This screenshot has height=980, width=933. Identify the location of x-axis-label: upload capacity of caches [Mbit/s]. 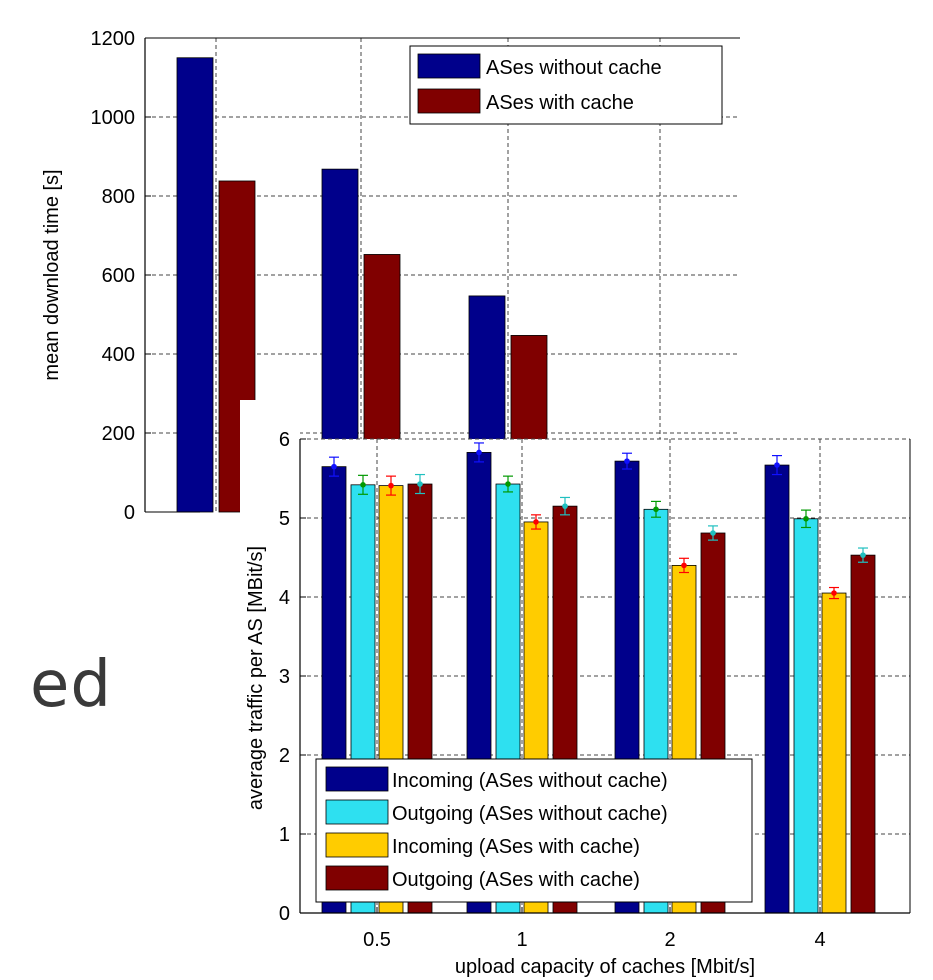
(605, 967).